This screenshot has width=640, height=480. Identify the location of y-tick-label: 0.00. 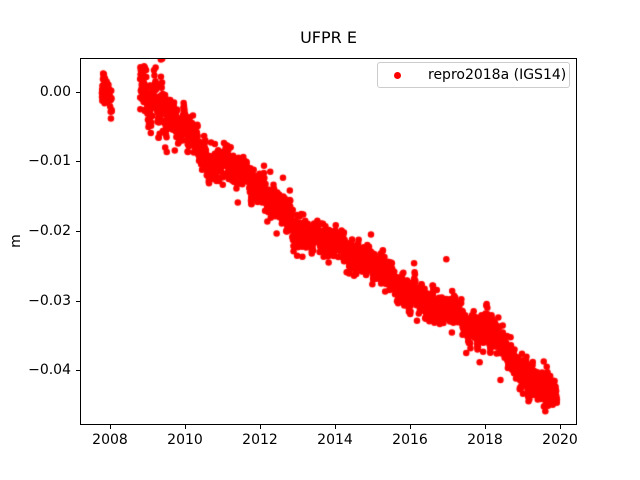
(55, 91).